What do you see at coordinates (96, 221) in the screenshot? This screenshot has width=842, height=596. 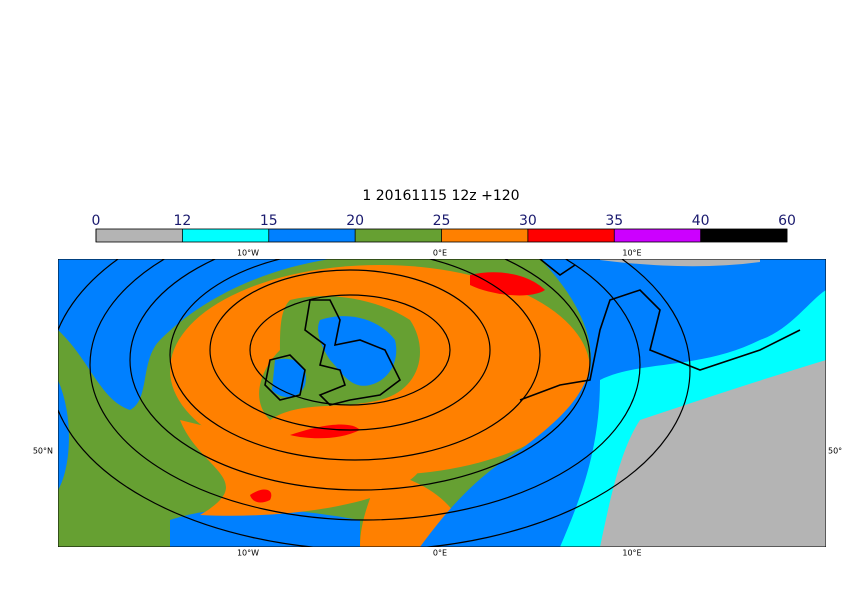 I see `colorbar-tick-label: 0` at bounding box center [96, 221].